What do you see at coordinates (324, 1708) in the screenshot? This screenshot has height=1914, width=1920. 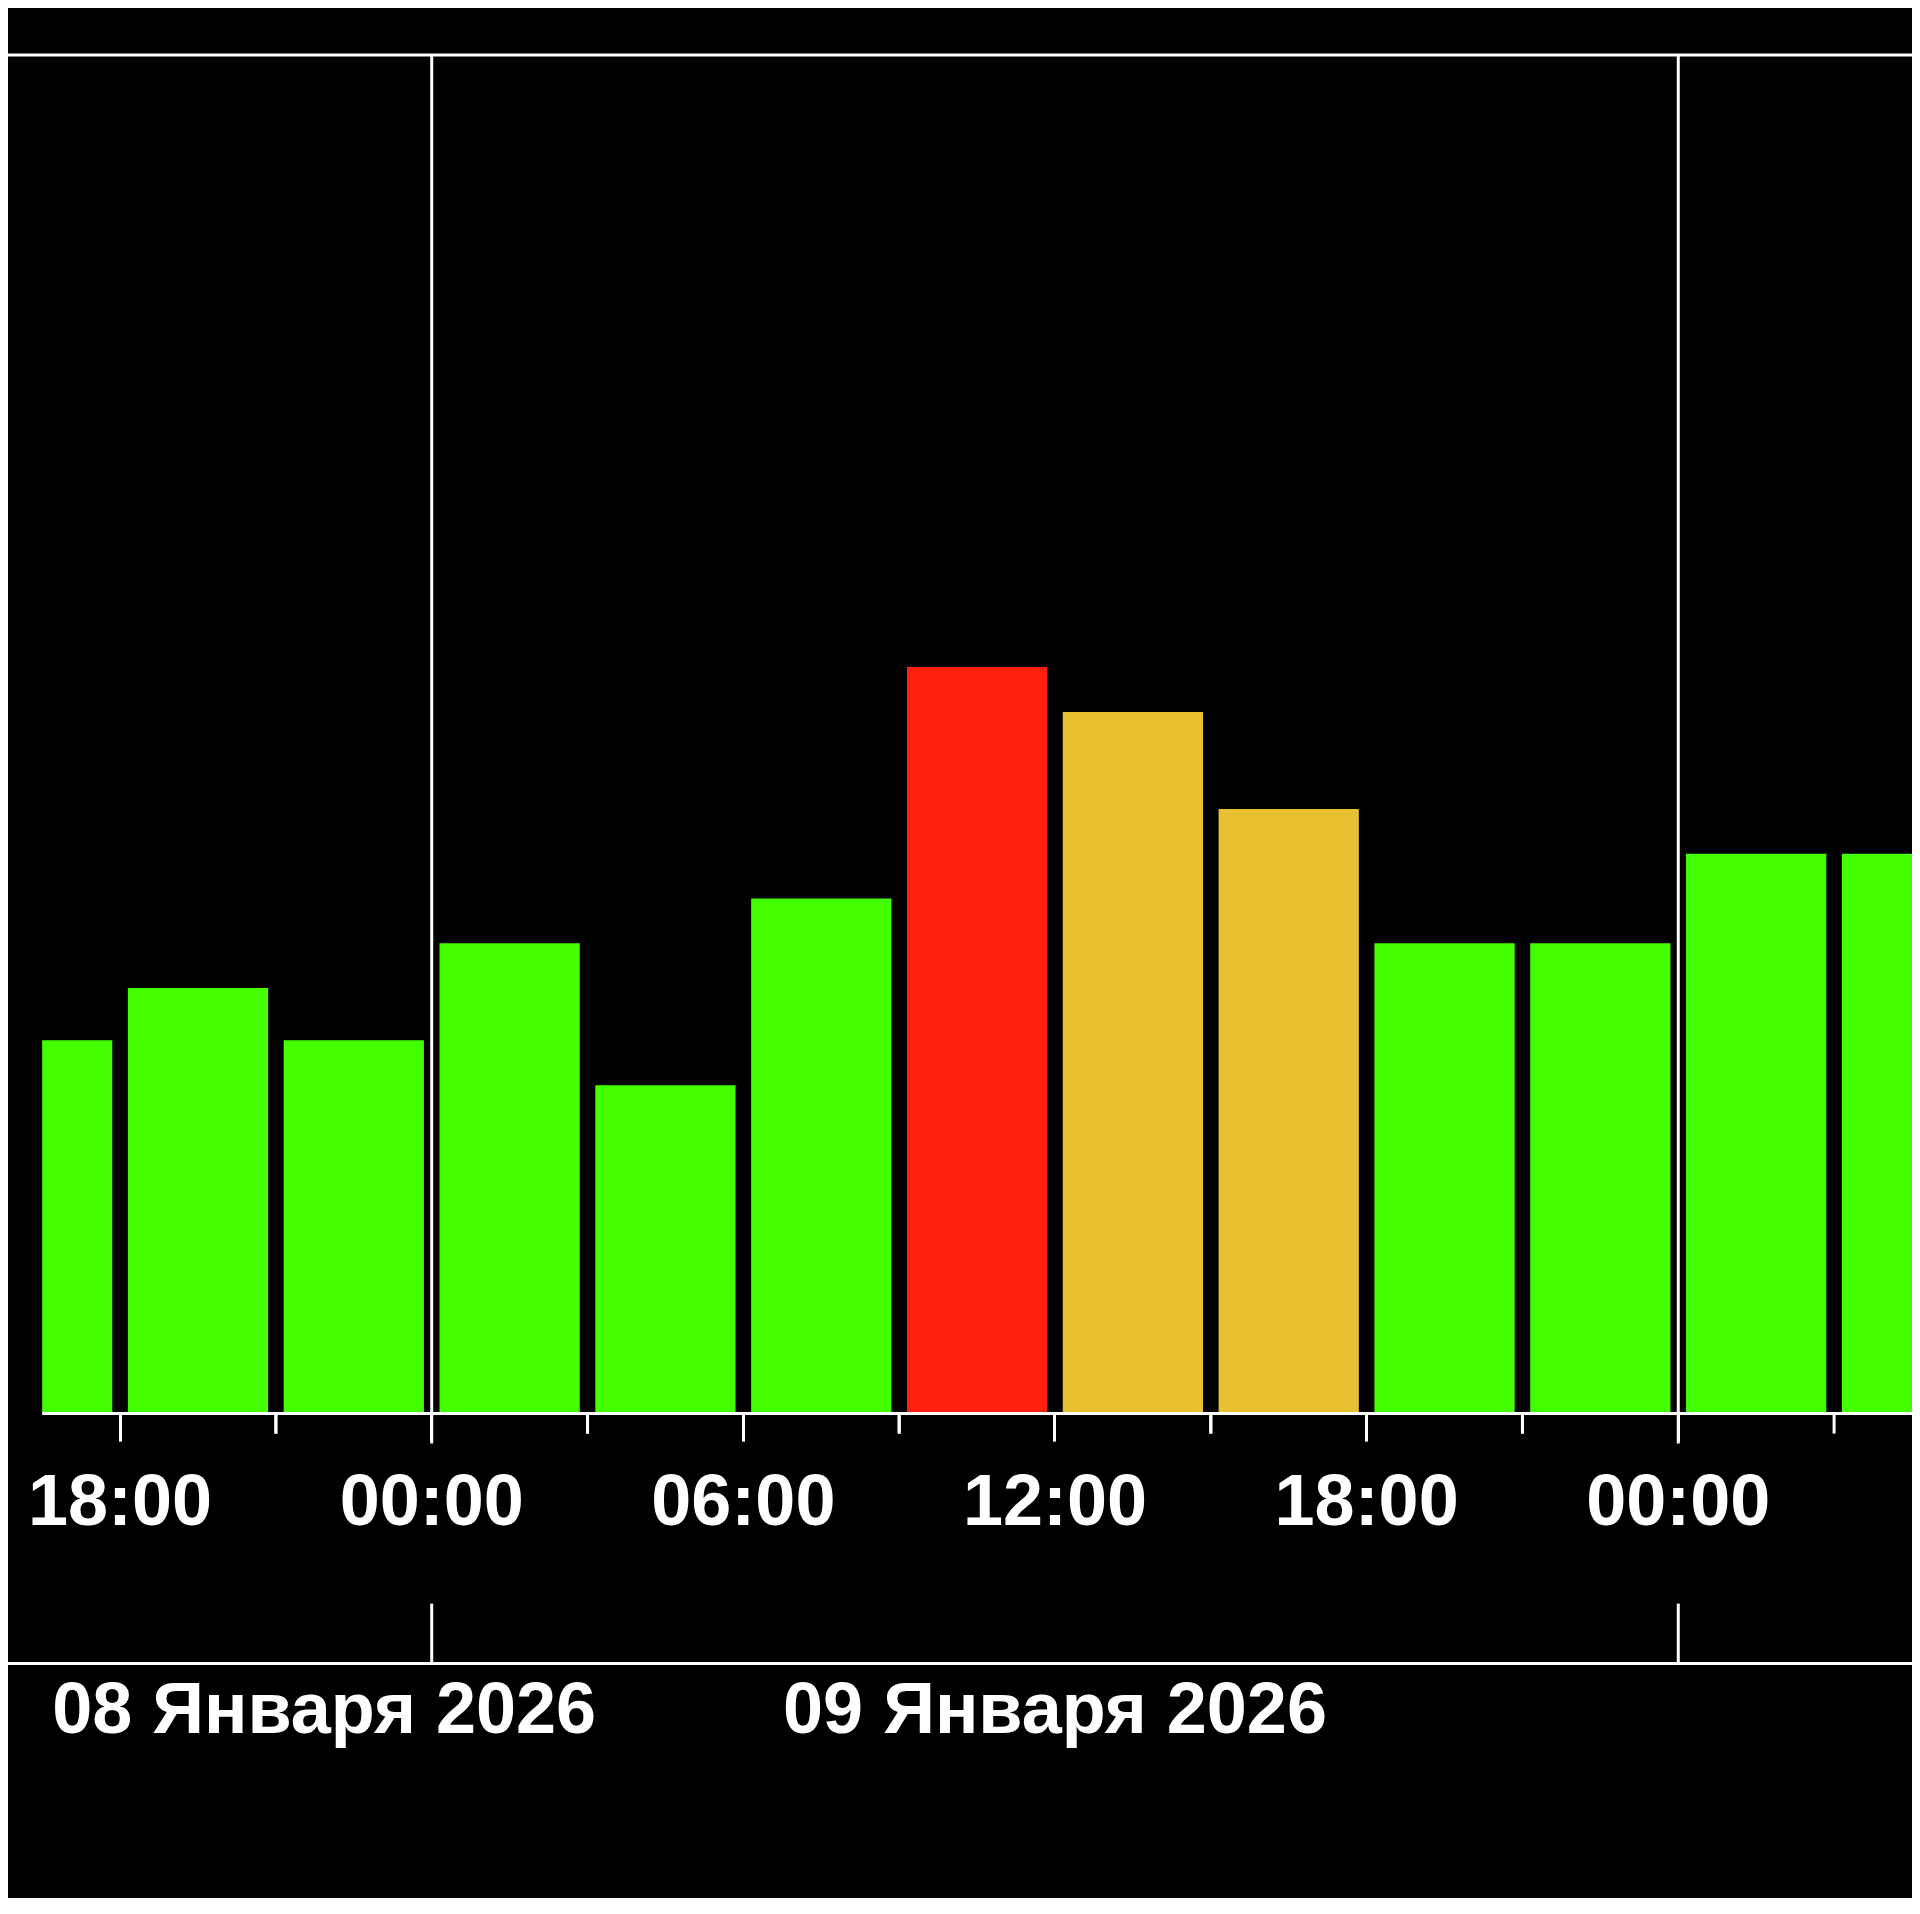 I see `text: 08 Января 2026` at bounding box center [324, 1708].